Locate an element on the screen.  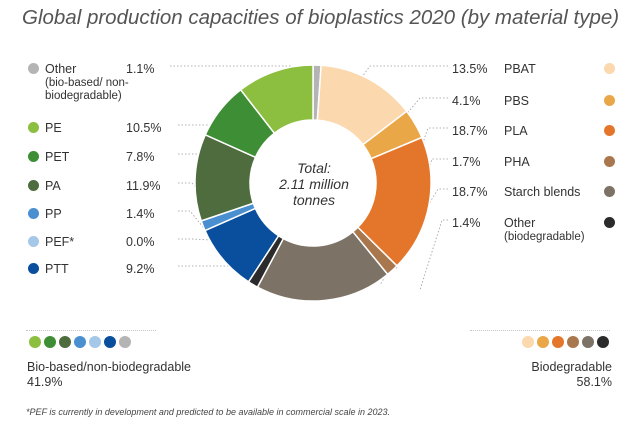
total-label-line1: Total: is located at coordinates (314, 168).